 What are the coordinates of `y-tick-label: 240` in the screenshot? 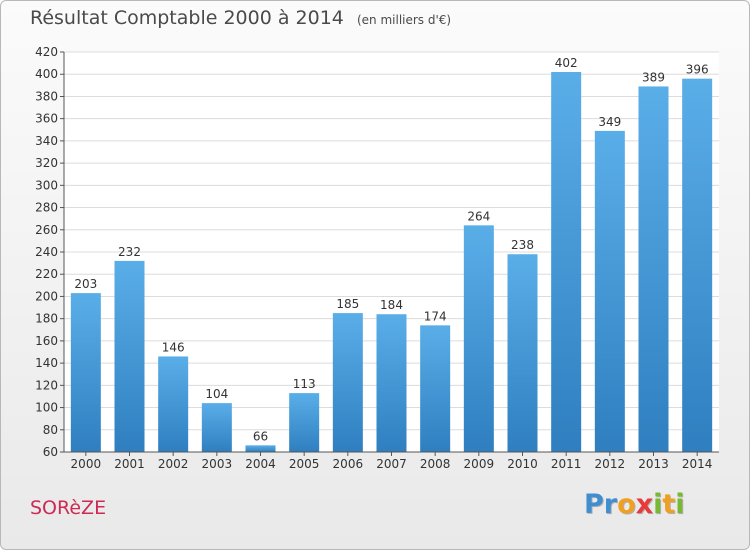 It's located at (46, 252).